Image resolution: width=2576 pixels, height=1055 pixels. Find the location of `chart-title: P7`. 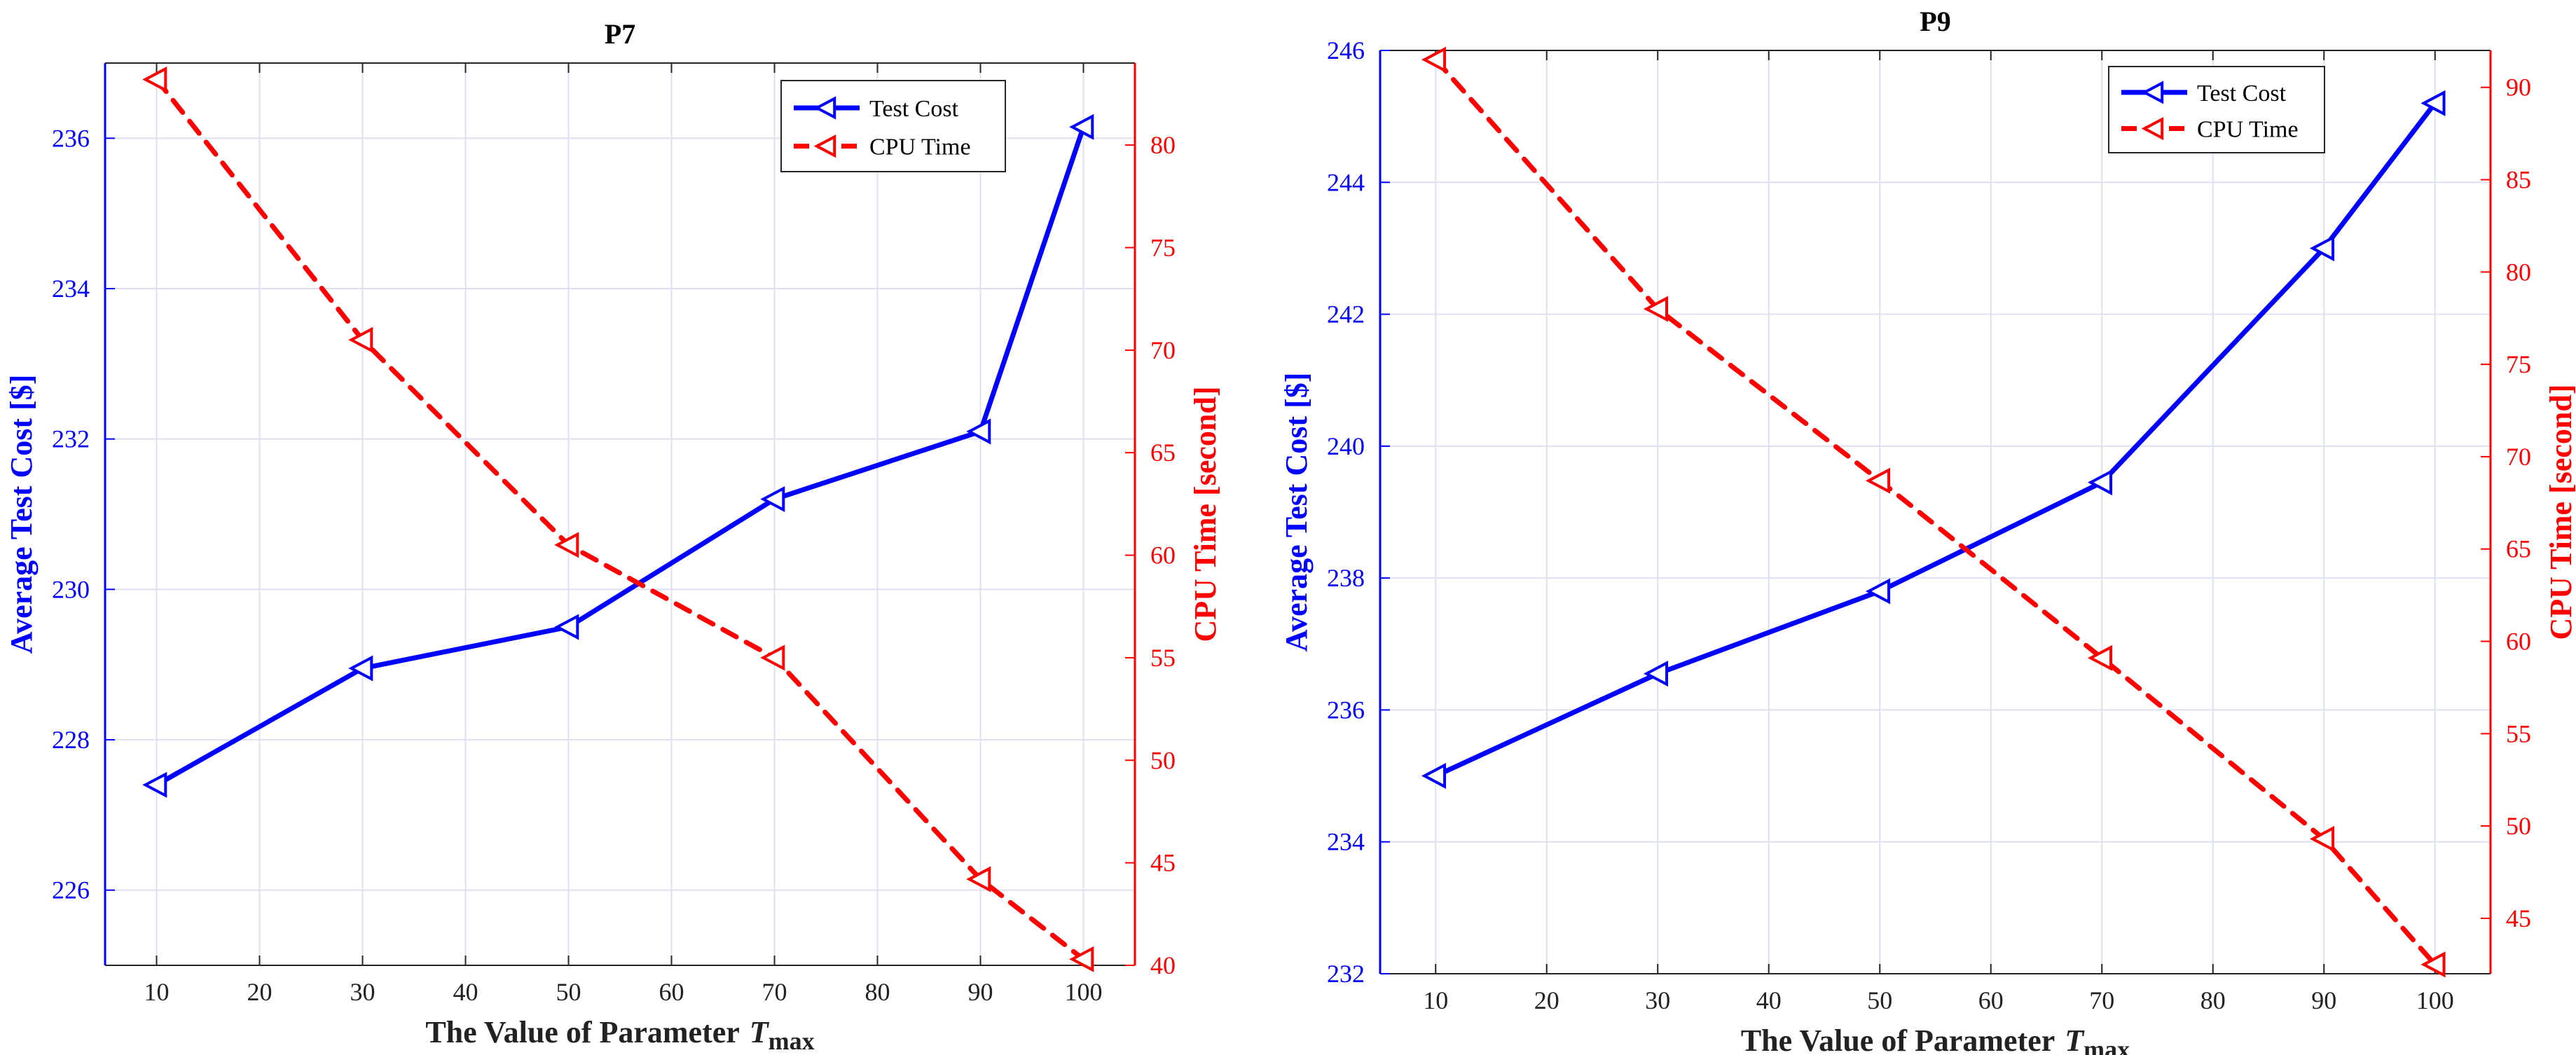

chart-title: P7 is located at coordinates (620, 34).